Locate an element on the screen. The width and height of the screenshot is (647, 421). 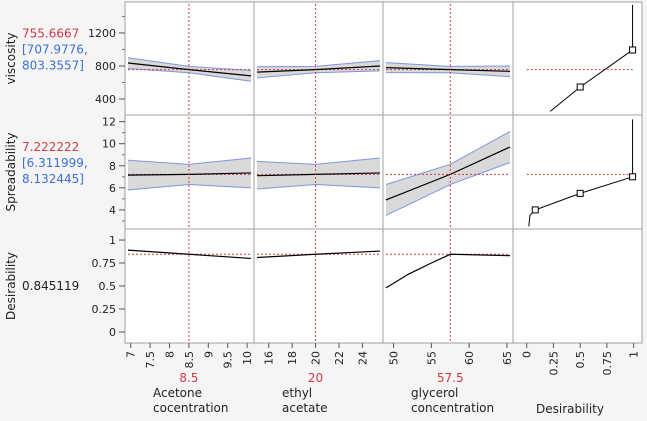
x-tick-label: 7 is located at coordinates (131, 354).